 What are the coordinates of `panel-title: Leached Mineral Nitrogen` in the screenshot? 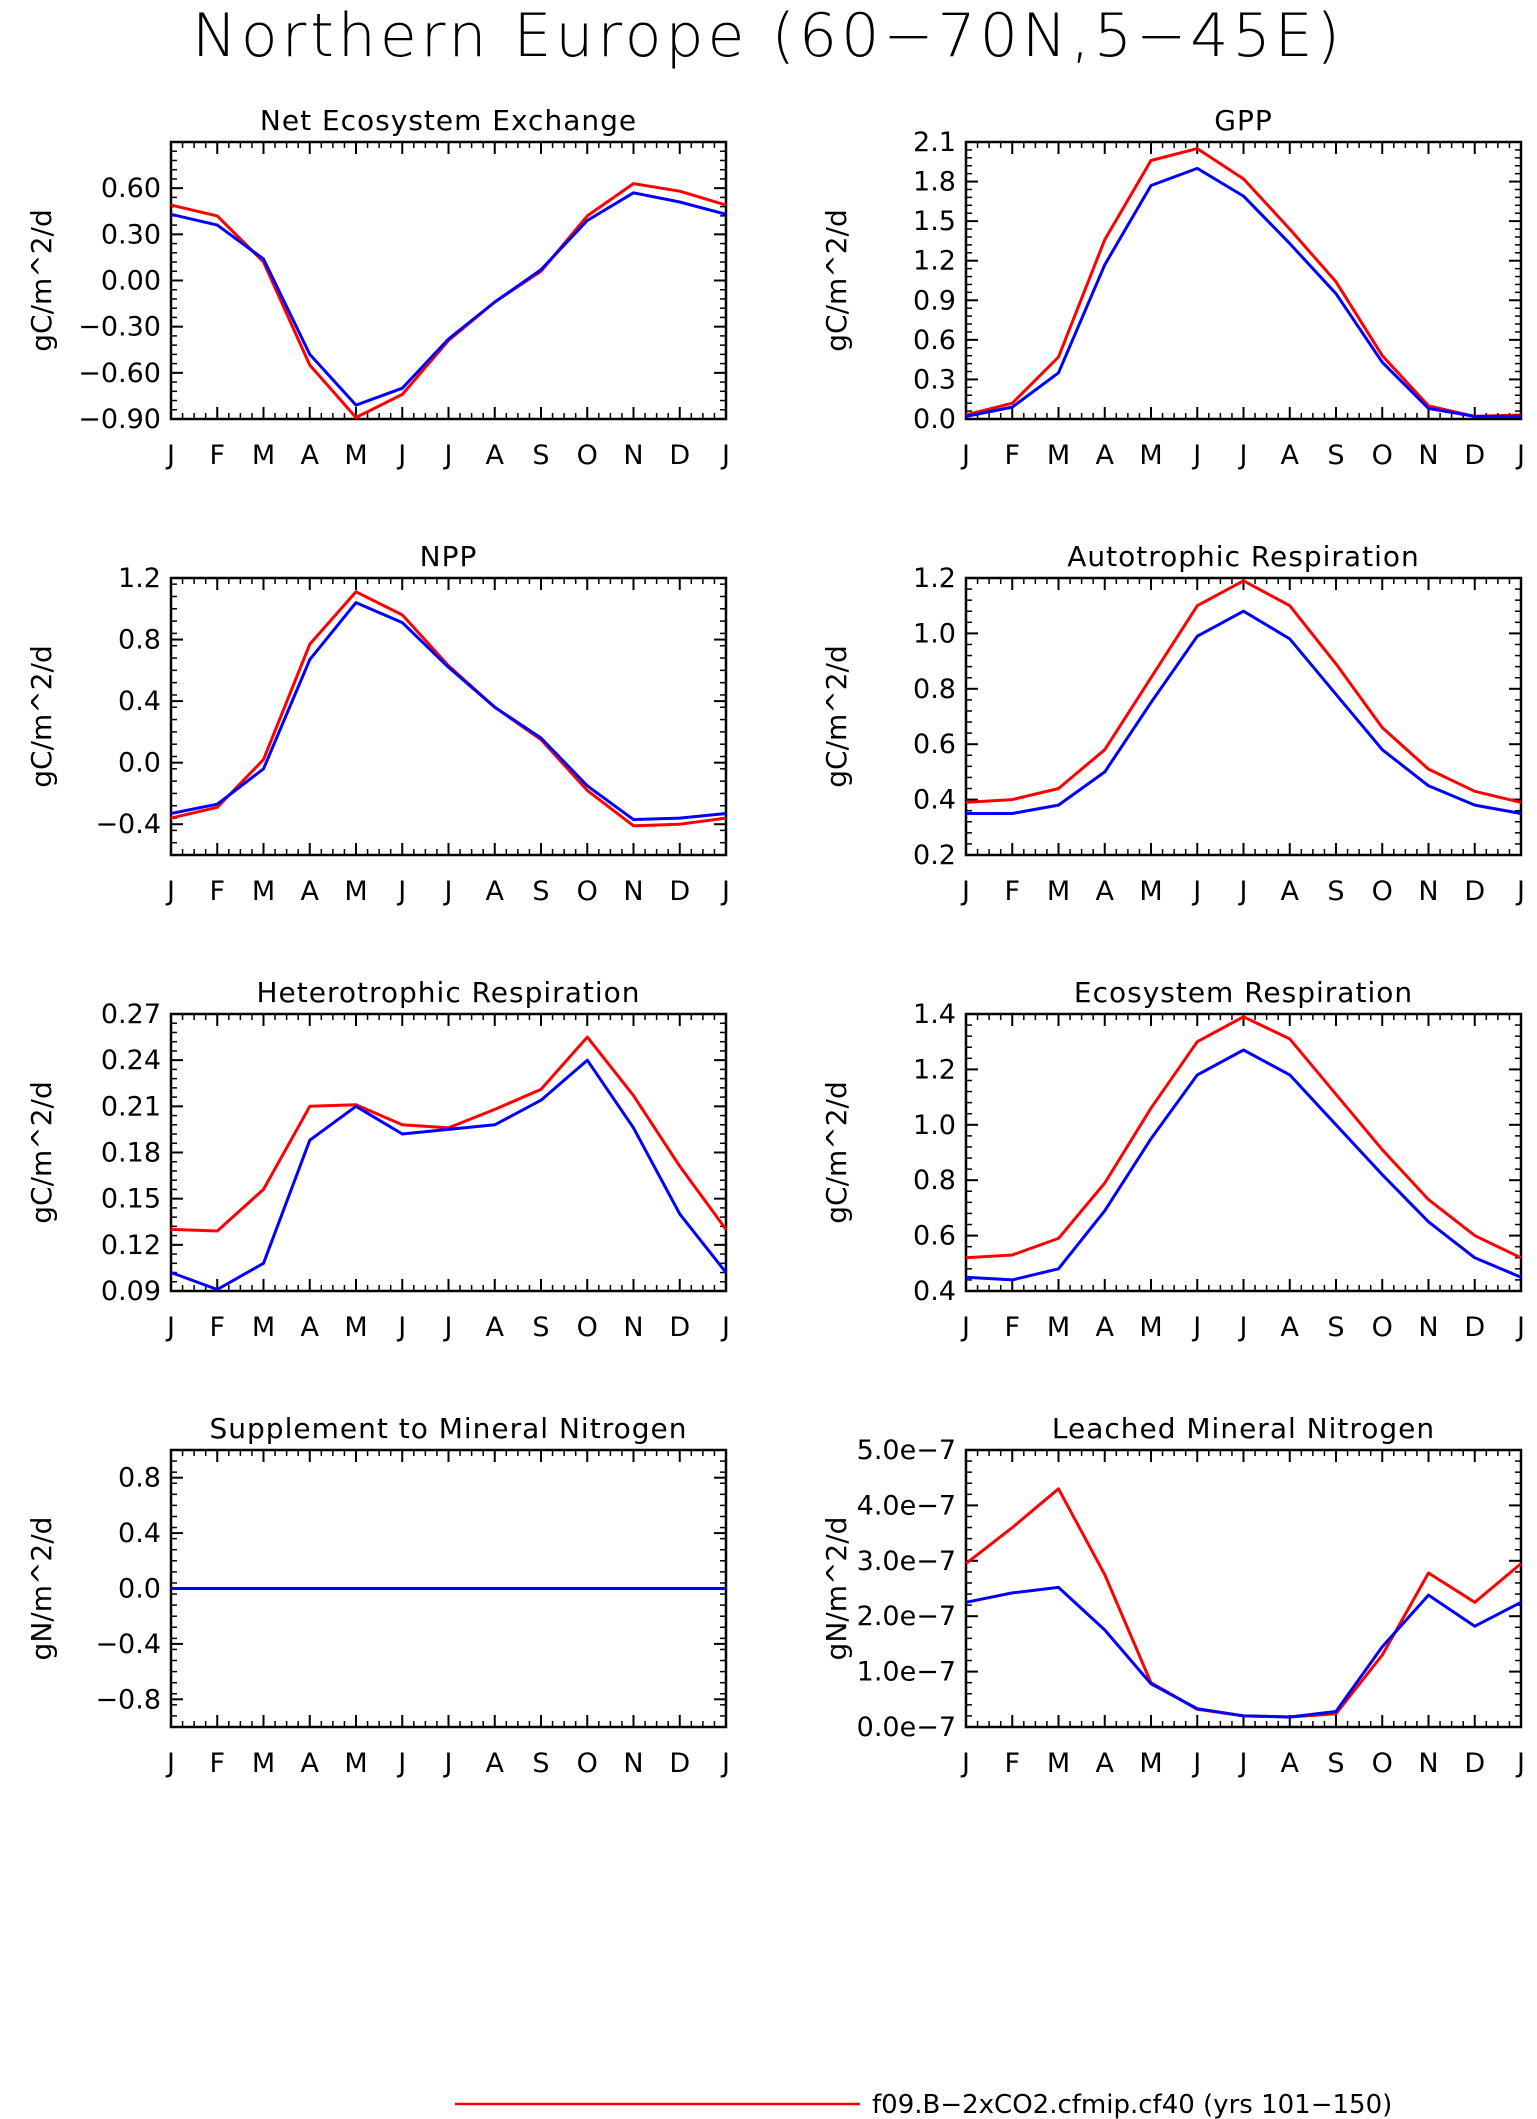 It's located at (1243, 1428).